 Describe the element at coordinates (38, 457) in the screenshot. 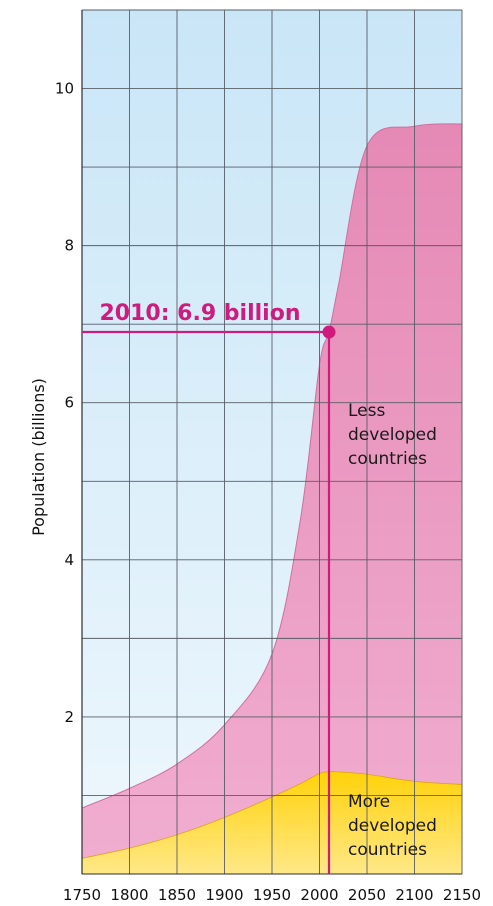

I see `y-axis-label: Population (billions)` at that location.